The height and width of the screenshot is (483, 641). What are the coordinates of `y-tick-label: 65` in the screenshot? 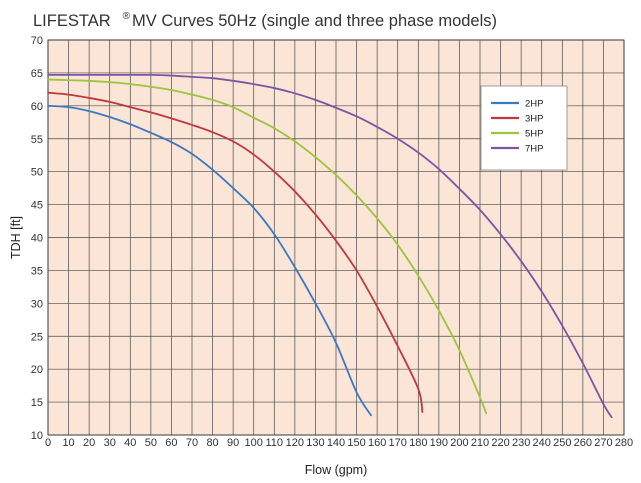 It's located at (37, 74).